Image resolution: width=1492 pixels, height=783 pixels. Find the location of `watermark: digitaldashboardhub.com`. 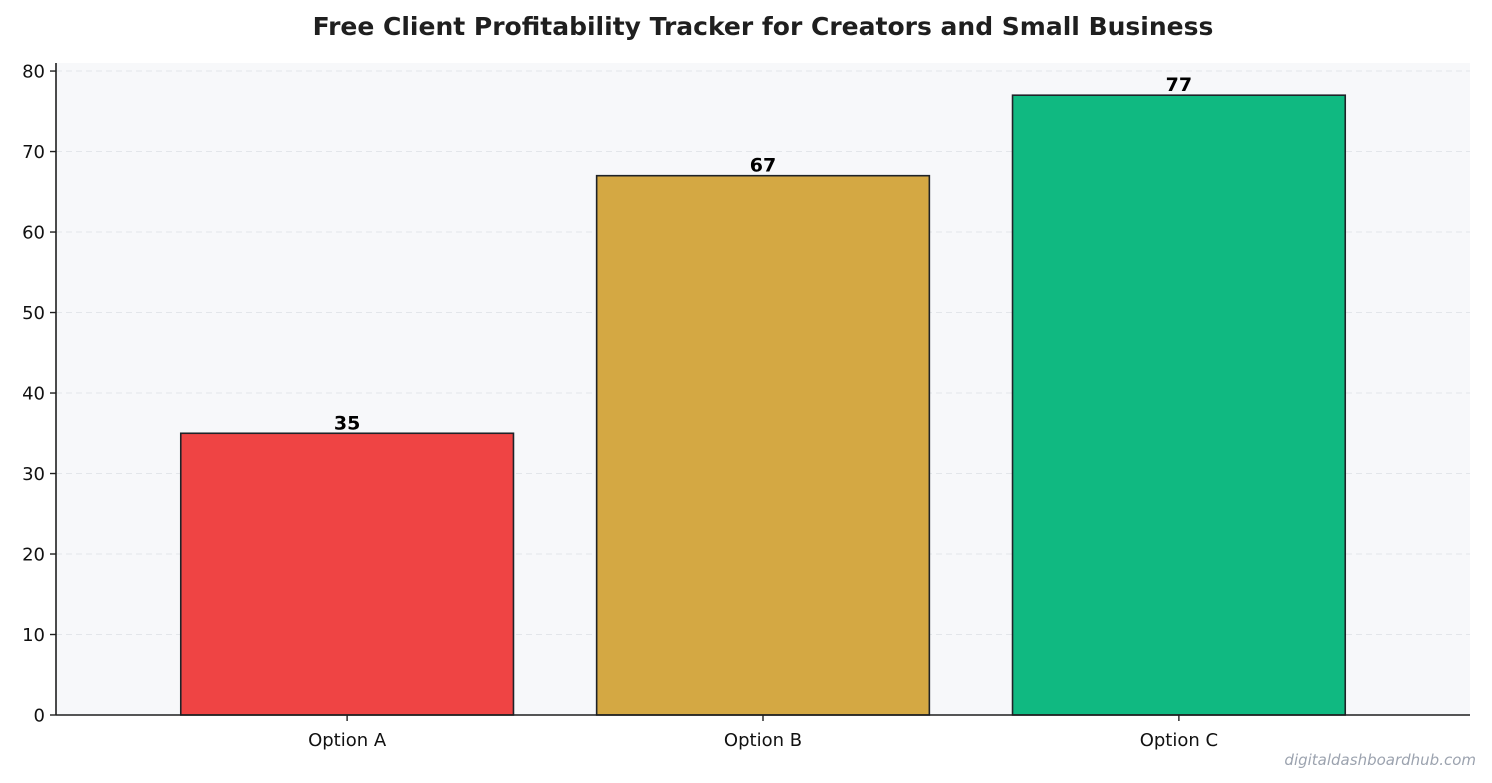

watermark: digitaldashboardhub.com is located at coordinates (1380, 760).